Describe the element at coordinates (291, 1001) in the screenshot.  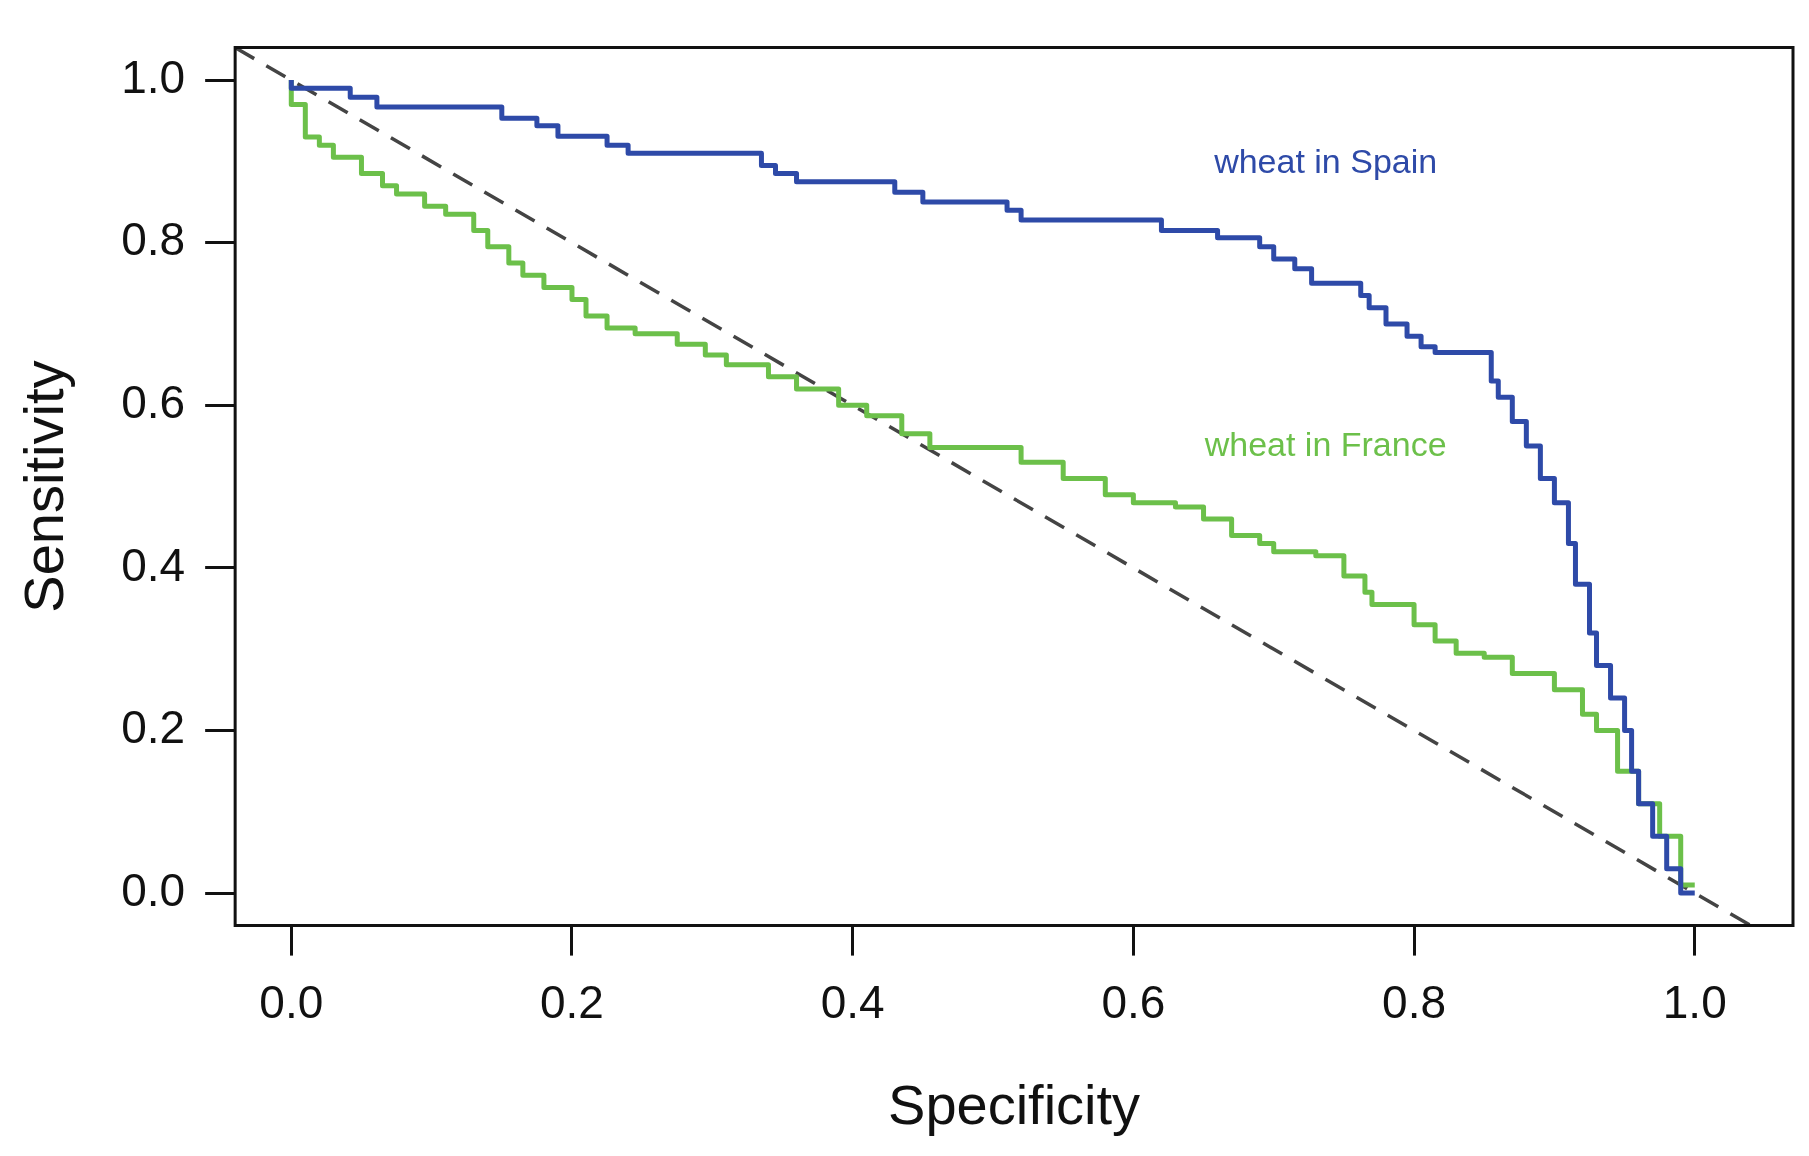
I see `x-tick-label: 0.0` at that location.